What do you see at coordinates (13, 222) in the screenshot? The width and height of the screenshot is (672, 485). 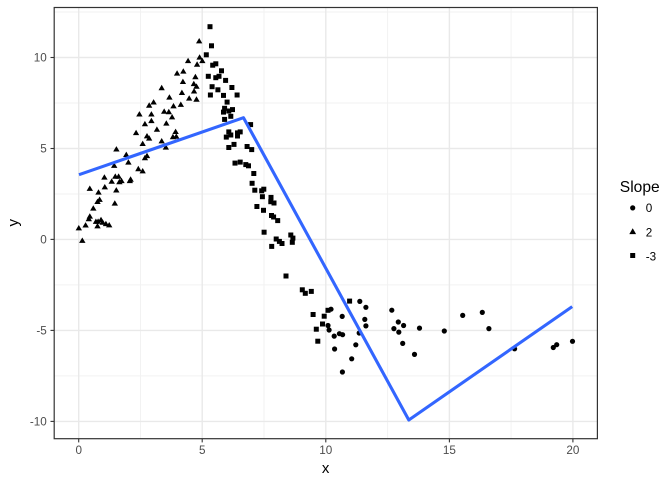 I see `svg-text: y` at bounding box center [13, 222].